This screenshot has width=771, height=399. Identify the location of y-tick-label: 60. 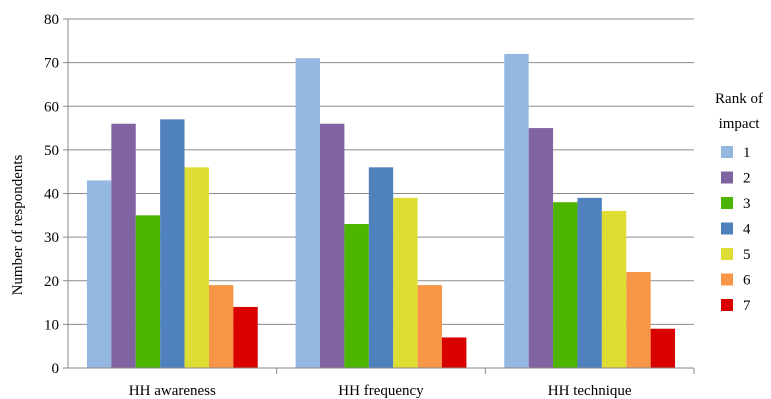
(51, 107).